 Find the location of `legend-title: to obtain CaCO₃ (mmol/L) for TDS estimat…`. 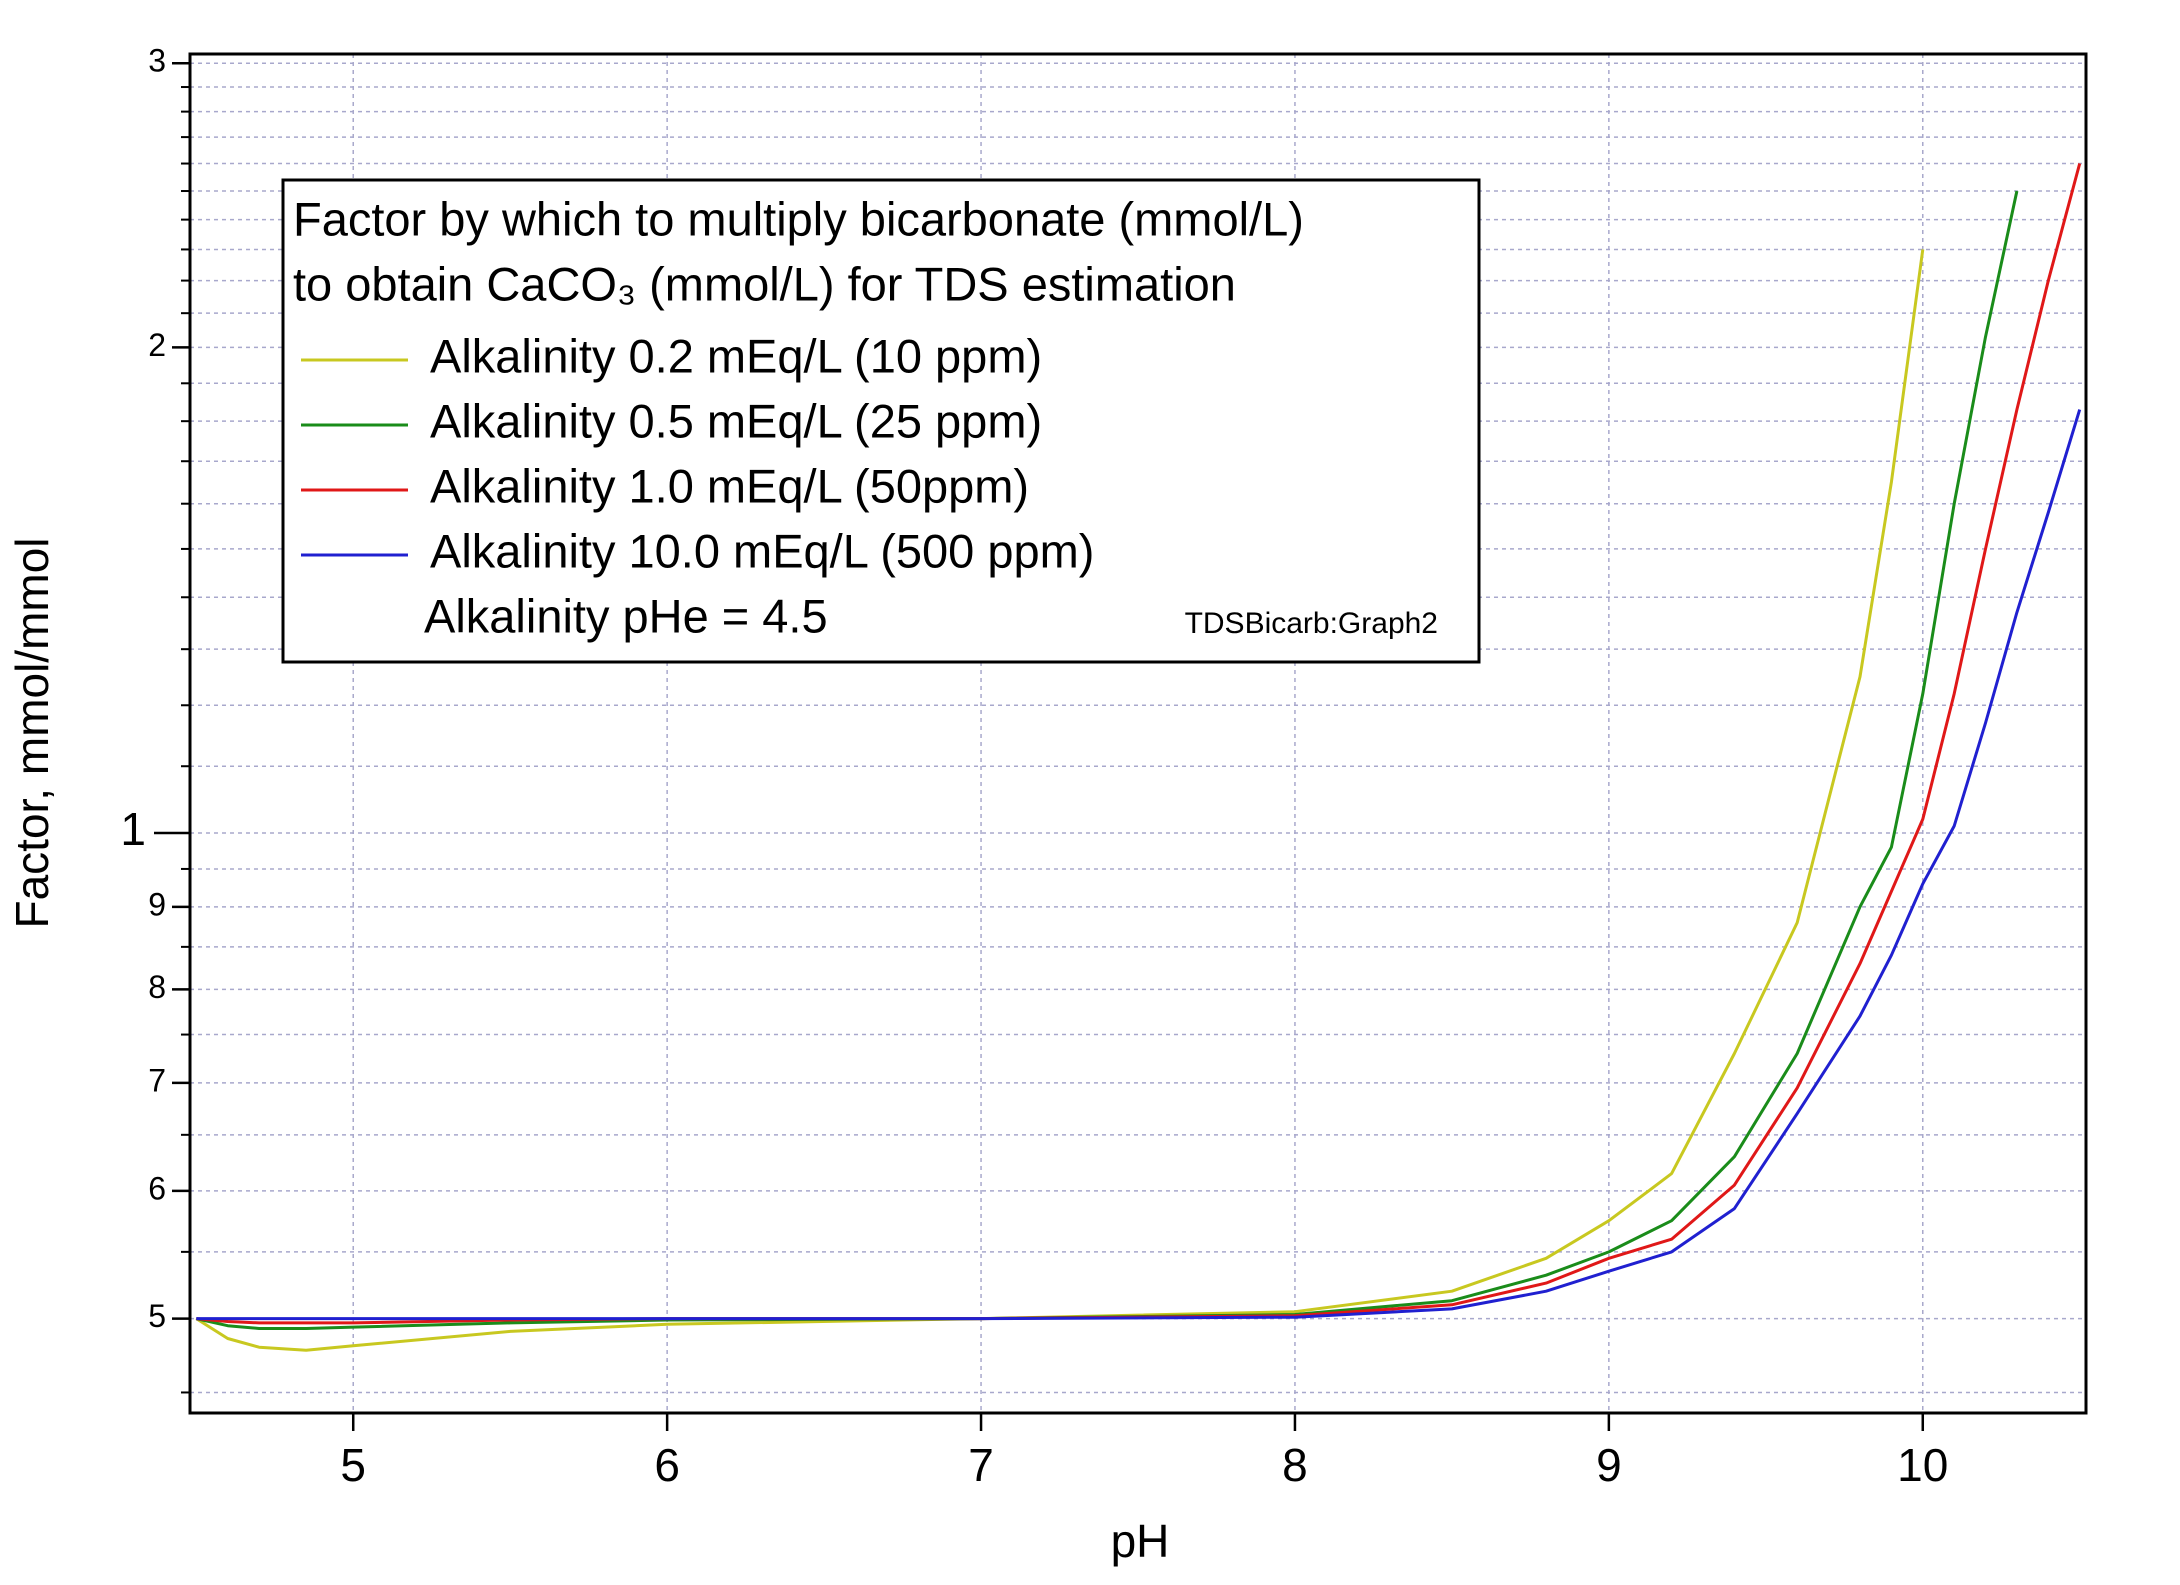

legend-title: to obtain CaCO₃ (mmol/L) for TDS estimat… is located at coordinates (764, 283).